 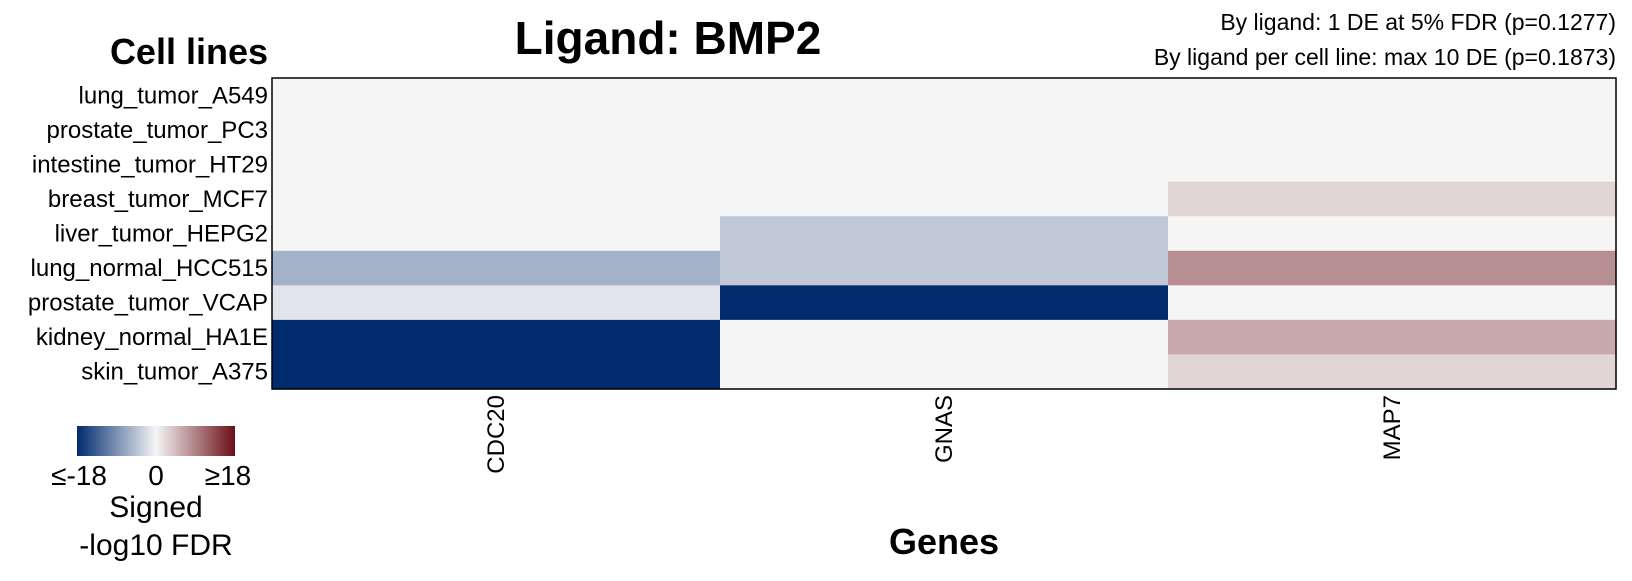 What do you see at coordinates (161, 234) in the screenshot?
I see `row-label: liver_tumor_HEPG2` at bounding box center [161, 234].